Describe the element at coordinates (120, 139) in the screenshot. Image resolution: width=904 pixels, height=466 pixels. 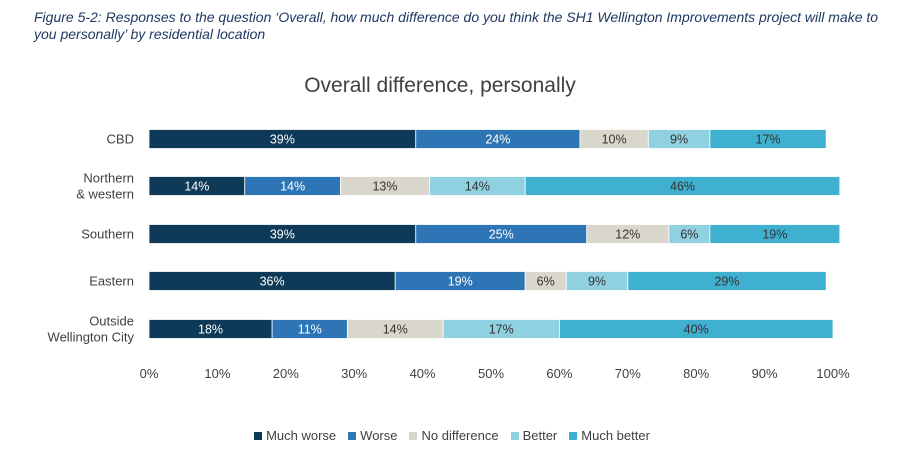
I see `category-label: CBD` at that location.